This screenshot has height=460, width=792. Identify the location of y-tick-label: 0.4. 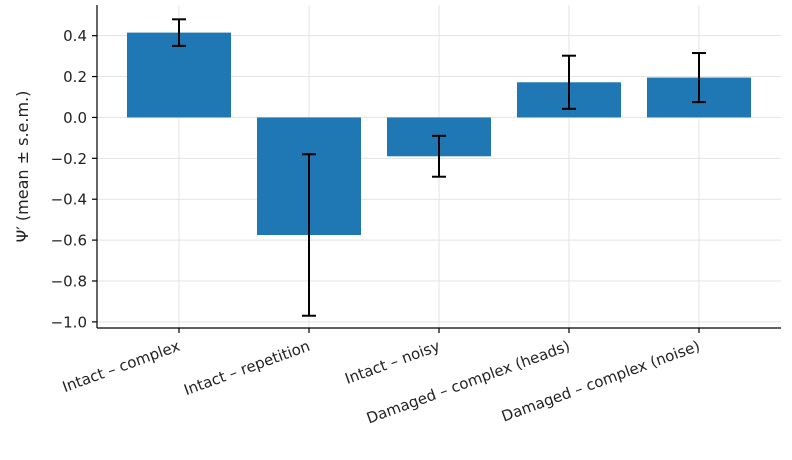
(75, 36).